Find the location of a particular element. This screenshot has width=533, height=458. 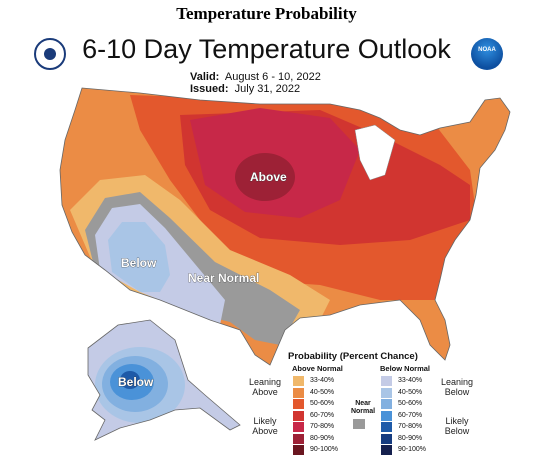

legend-above-range: 80-90% is located at coordinates (322, 438).